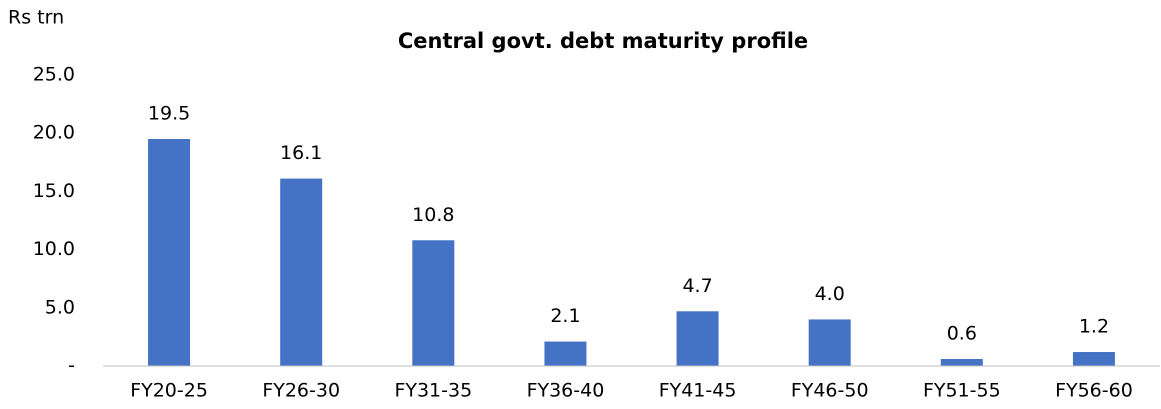 This screenshot has width=1161, height=409. What do you see at coordinates (54, 191) in the screenshot?
I see `y-tick-label: 15.0` at bounding box center [54, 191].